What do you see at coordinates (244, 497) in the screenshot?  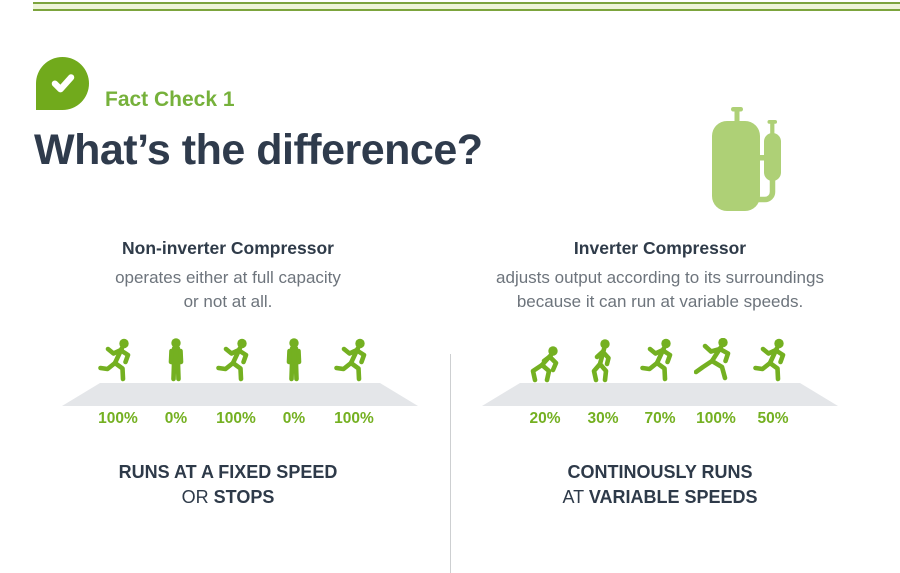 I see `left-caption-bold: STOPS` at bounding box center [244, 497].